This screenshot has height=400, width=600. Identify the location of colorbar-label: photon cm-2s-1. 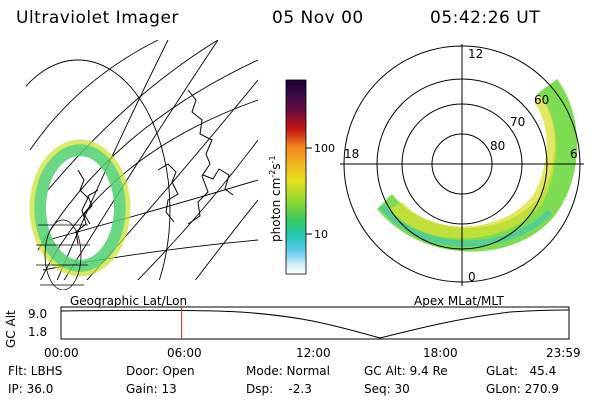
(275, 198).